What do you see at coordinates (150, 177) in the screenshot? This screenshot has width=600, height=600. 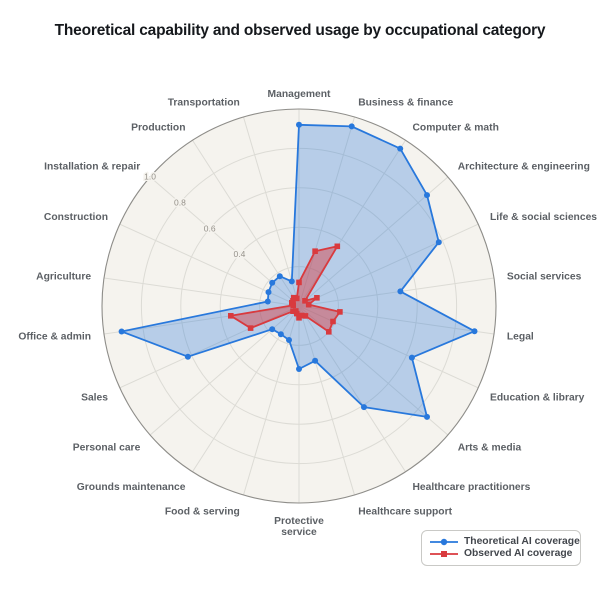 I see `radial-tick-label: 1.0` at bounding box center [150, 177].